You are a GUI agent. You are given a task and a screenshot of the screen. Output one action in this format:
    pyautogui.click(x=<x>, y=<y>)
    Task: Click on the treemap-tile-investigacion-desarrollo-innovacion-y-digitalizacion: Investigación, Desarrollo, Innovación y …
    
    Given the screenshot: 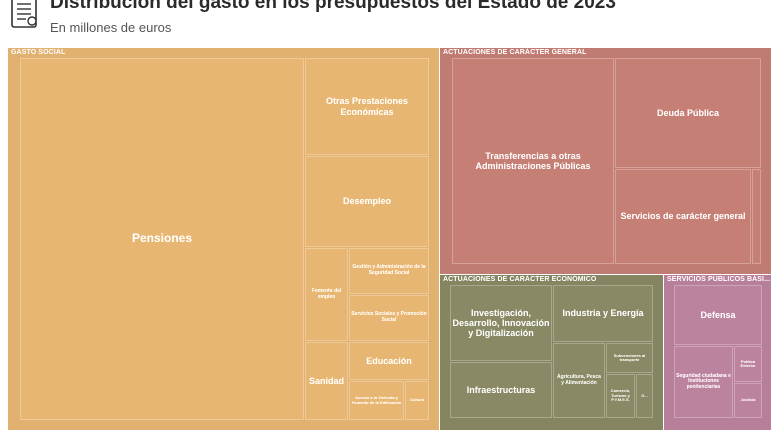 What is the action you would take?
    pyautogui.click(x=501, y=323)
    